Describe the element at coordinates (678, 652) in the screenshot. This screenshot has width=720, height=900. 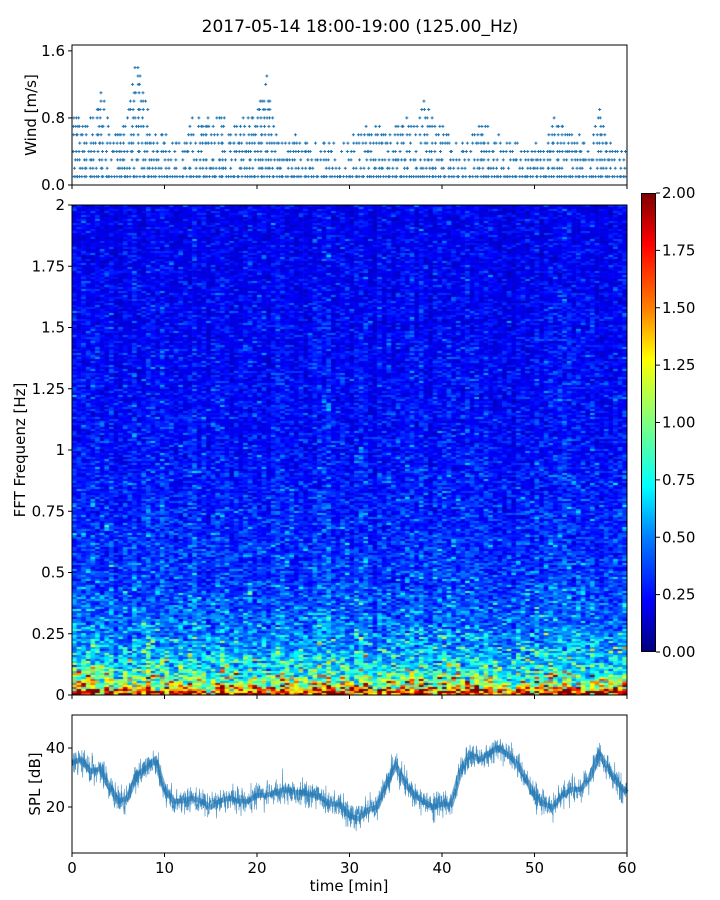
I see `colorbar-tick-label: 0.00` at that location.